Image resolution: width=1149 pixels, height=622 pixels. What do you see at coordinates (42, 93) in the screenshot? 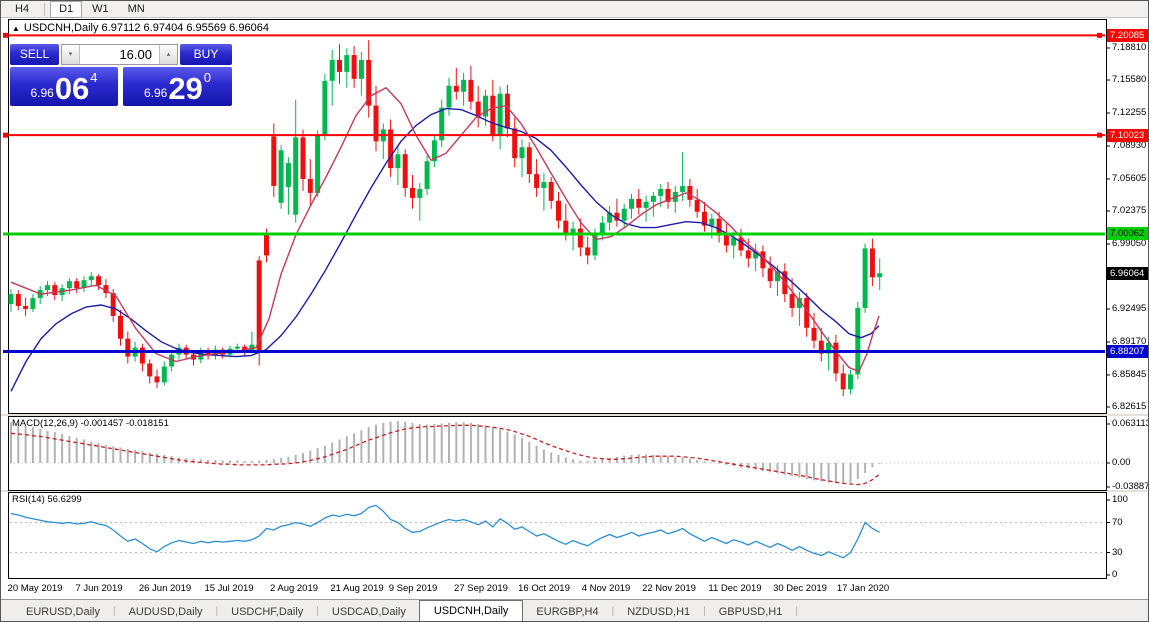
I see `sell-price-small: 6.96` at bounding box center [42, 93].